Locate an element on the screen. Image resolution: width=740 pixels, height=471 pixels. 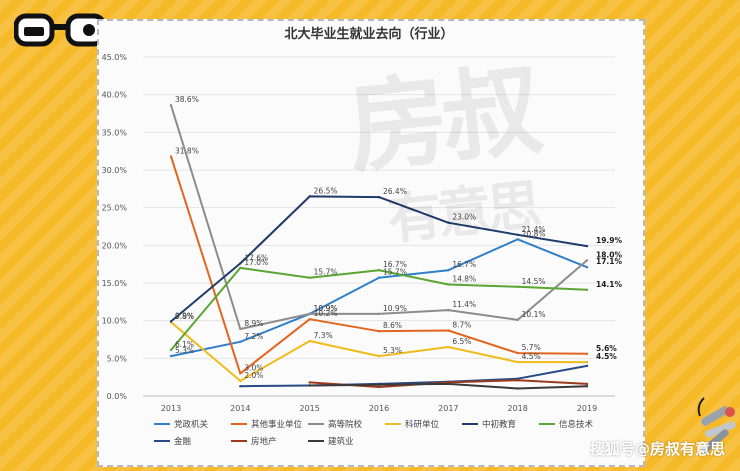
data-label: 18.0% is located at coordinates (609, 254).